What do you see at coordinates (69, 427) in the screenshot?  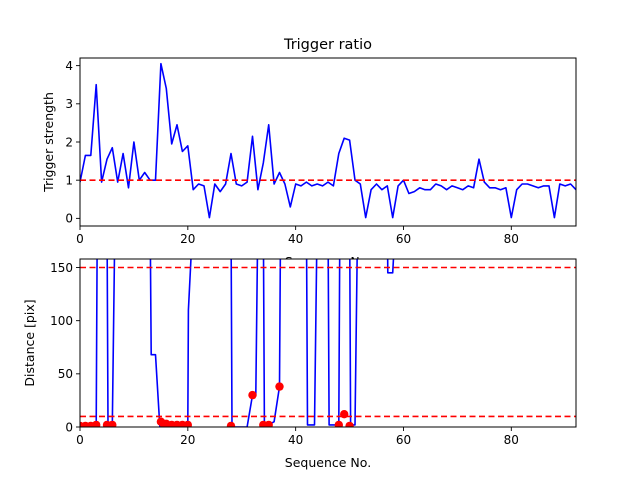 I see `bottom-y-tick-label: 0` at bounding box center [69, 427].